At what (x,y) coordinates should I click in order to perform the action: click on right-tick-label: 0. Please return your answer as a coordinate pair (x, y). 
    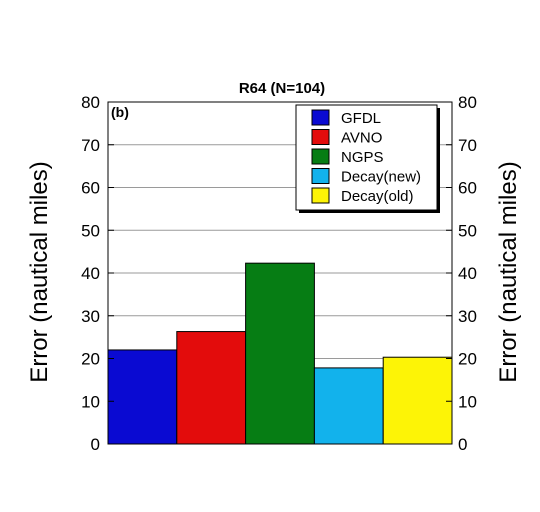
    Looking at the image, I should click on (462, 444).